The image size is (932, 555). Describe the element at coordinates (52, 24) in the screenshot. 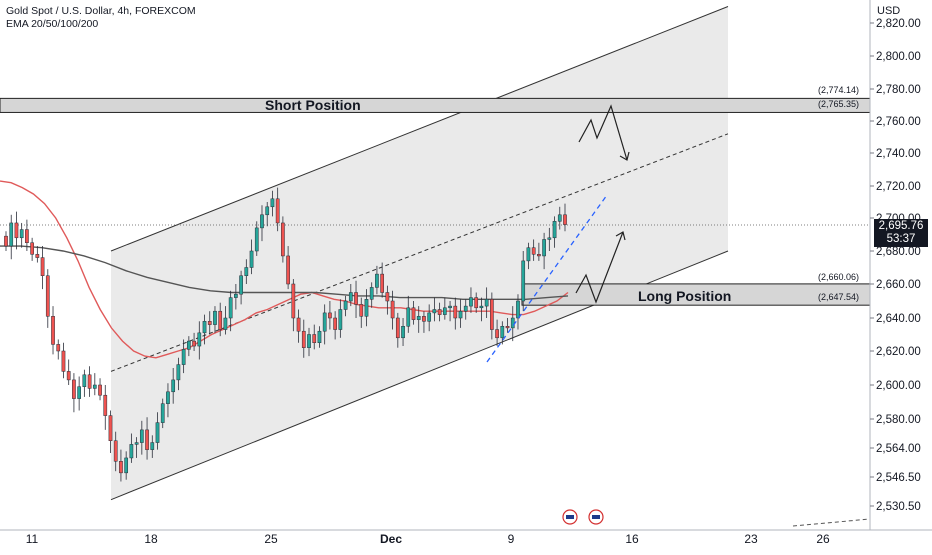

I see `indicator-label: EMA 20/50/100/200` at that location.